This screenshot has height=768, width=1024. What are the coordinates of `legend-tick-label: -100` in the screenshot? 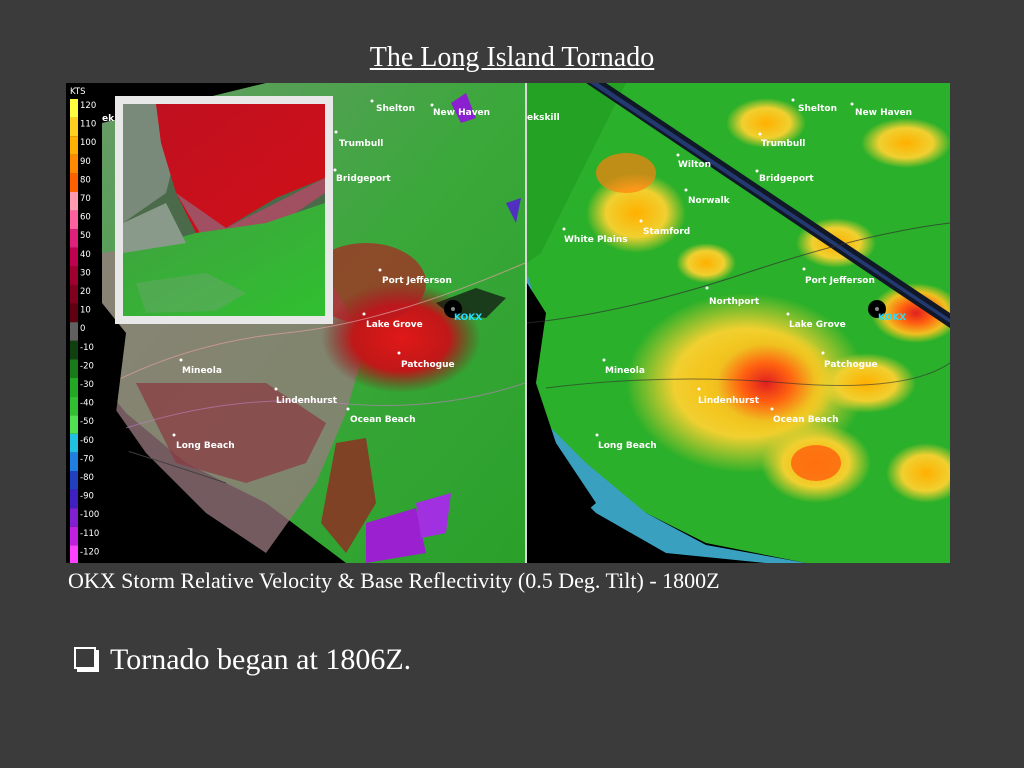 It's located at (89, 515).